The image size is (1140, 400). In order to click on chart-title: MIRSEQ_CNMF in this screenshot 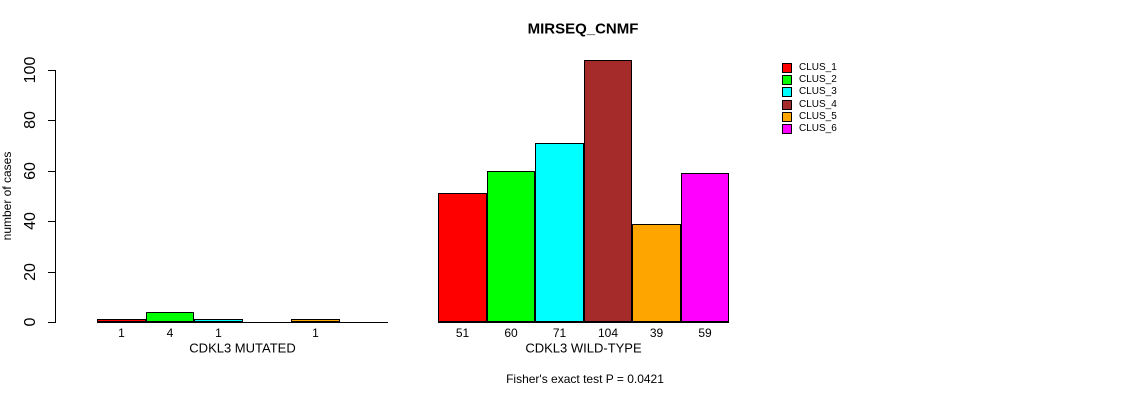, I will do `click(583, 29)`.